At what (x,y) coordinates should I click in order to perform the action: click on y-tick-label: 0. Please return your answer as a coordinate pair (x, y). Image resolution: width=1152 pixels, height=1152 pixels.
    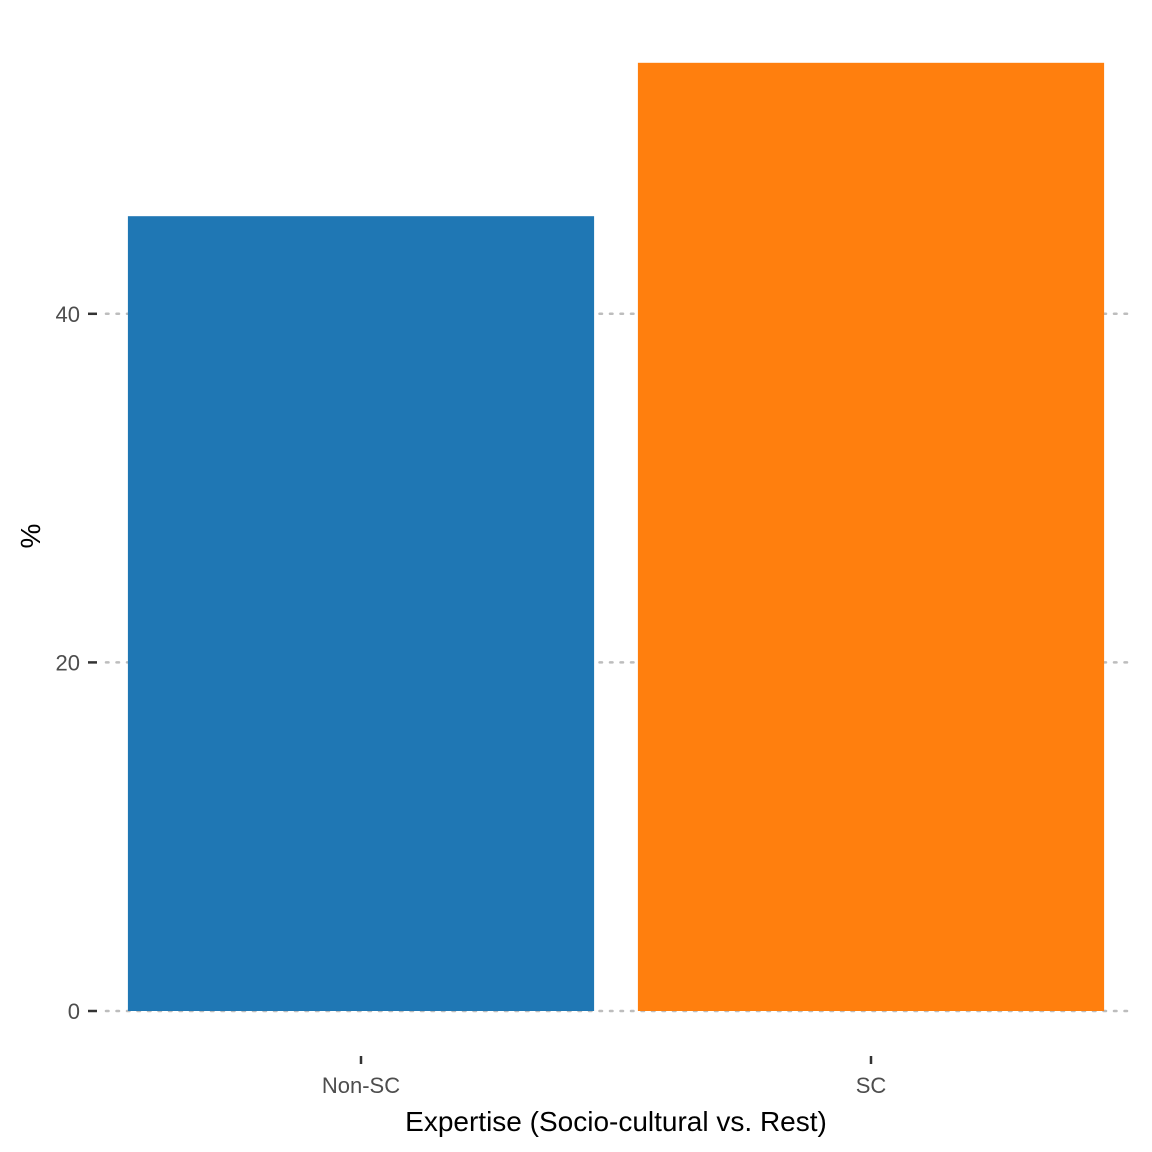
    Looking at the image, I should click on (74, 1011).